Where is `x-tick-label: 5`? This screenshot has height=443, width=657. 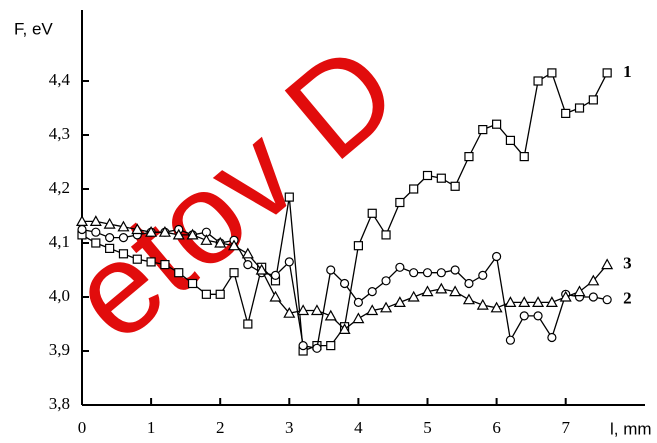 x-tick-label: 5 is located at coordinates (427, 427).